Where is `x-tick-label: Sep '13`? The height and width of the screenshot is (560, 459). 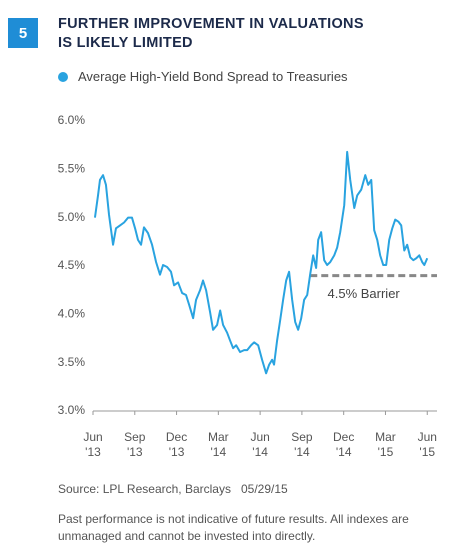
x-tick-label: Sep '13 is located at coordinates (135, 444).